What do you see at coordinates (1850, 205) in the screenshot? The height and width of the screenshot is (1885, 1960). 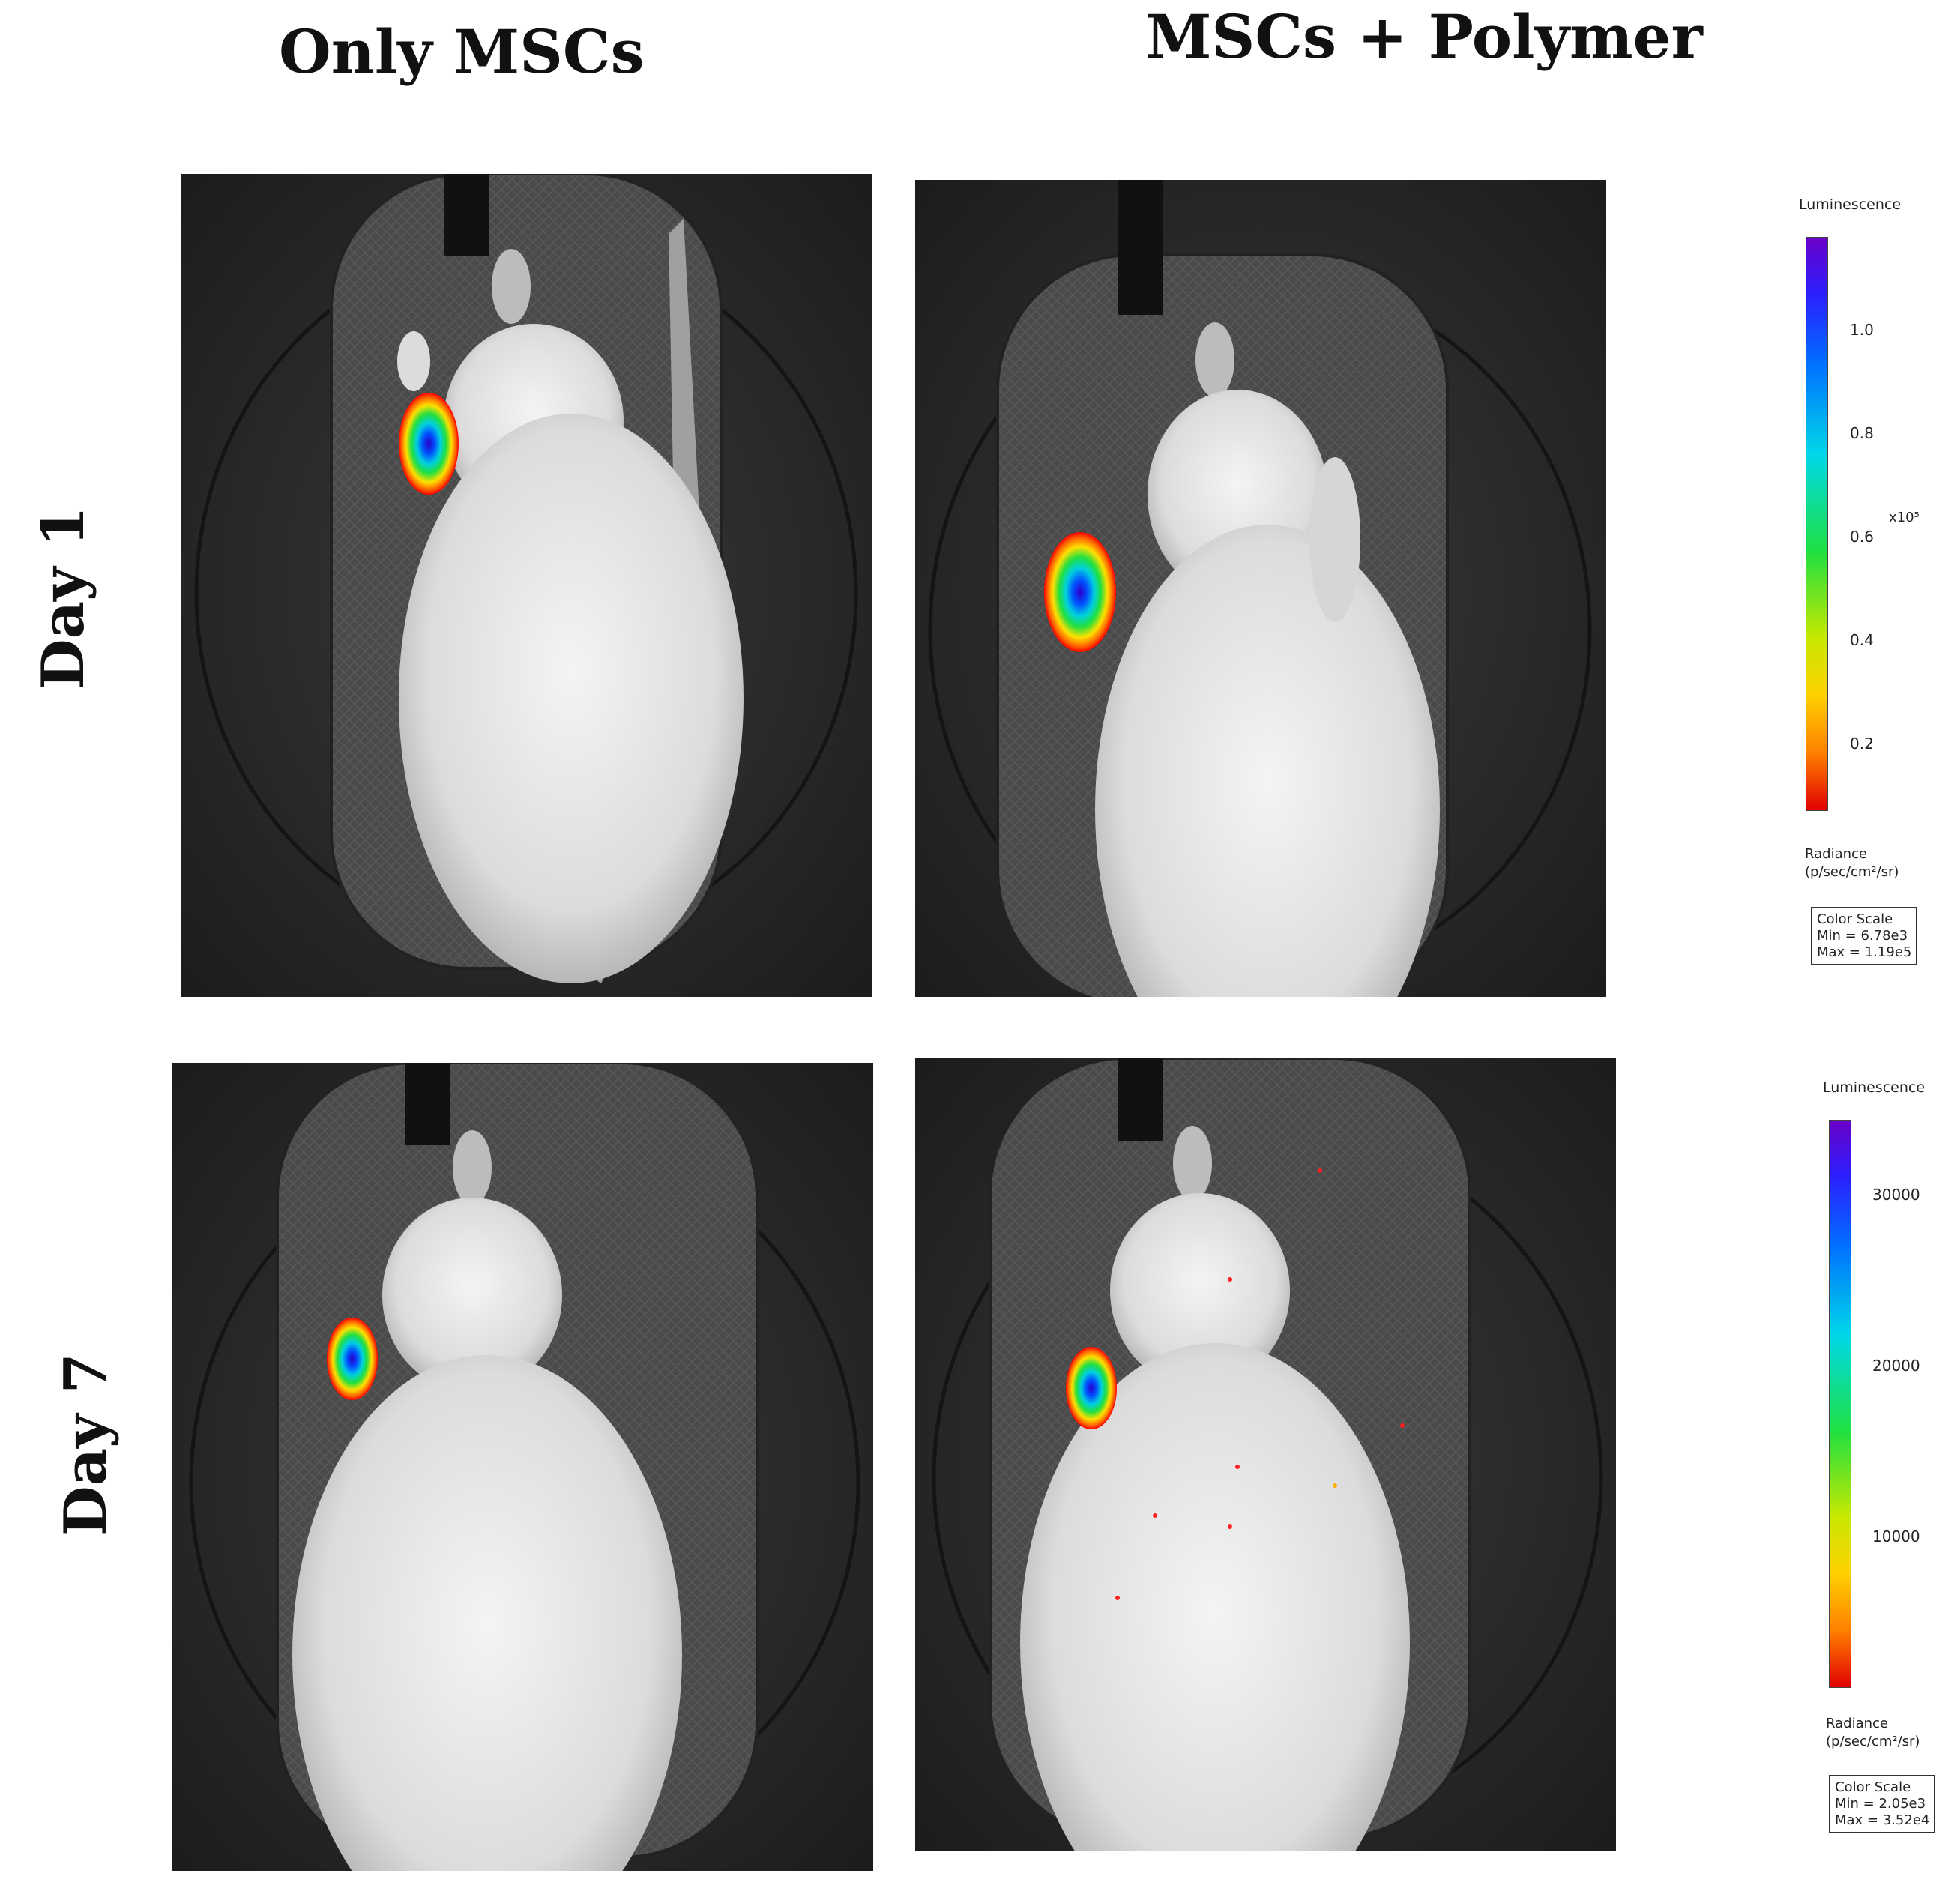 I see `colorscale-day1-title: Luminescence` at bounding box center [1850, 205].